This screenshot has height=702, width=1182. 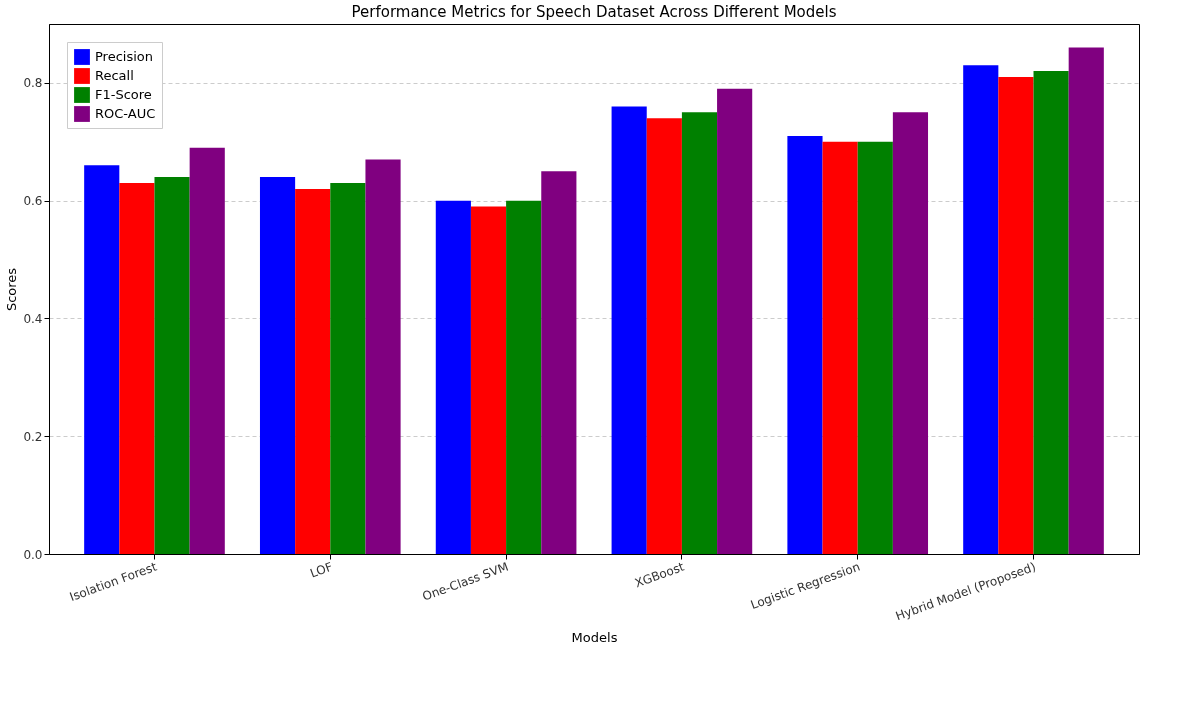 I want to click on y-axis-title: Scores, so click(x=12, y=289).